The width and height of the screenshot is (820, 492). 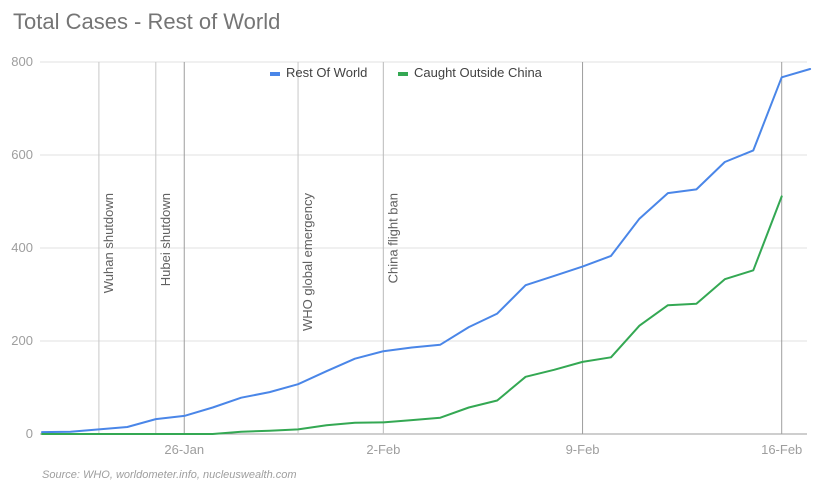 What do you see at coordinates (383, 449) in the screenshot?
I see `x-tick-label: 2-Feb` at bounding box center [383, 449].